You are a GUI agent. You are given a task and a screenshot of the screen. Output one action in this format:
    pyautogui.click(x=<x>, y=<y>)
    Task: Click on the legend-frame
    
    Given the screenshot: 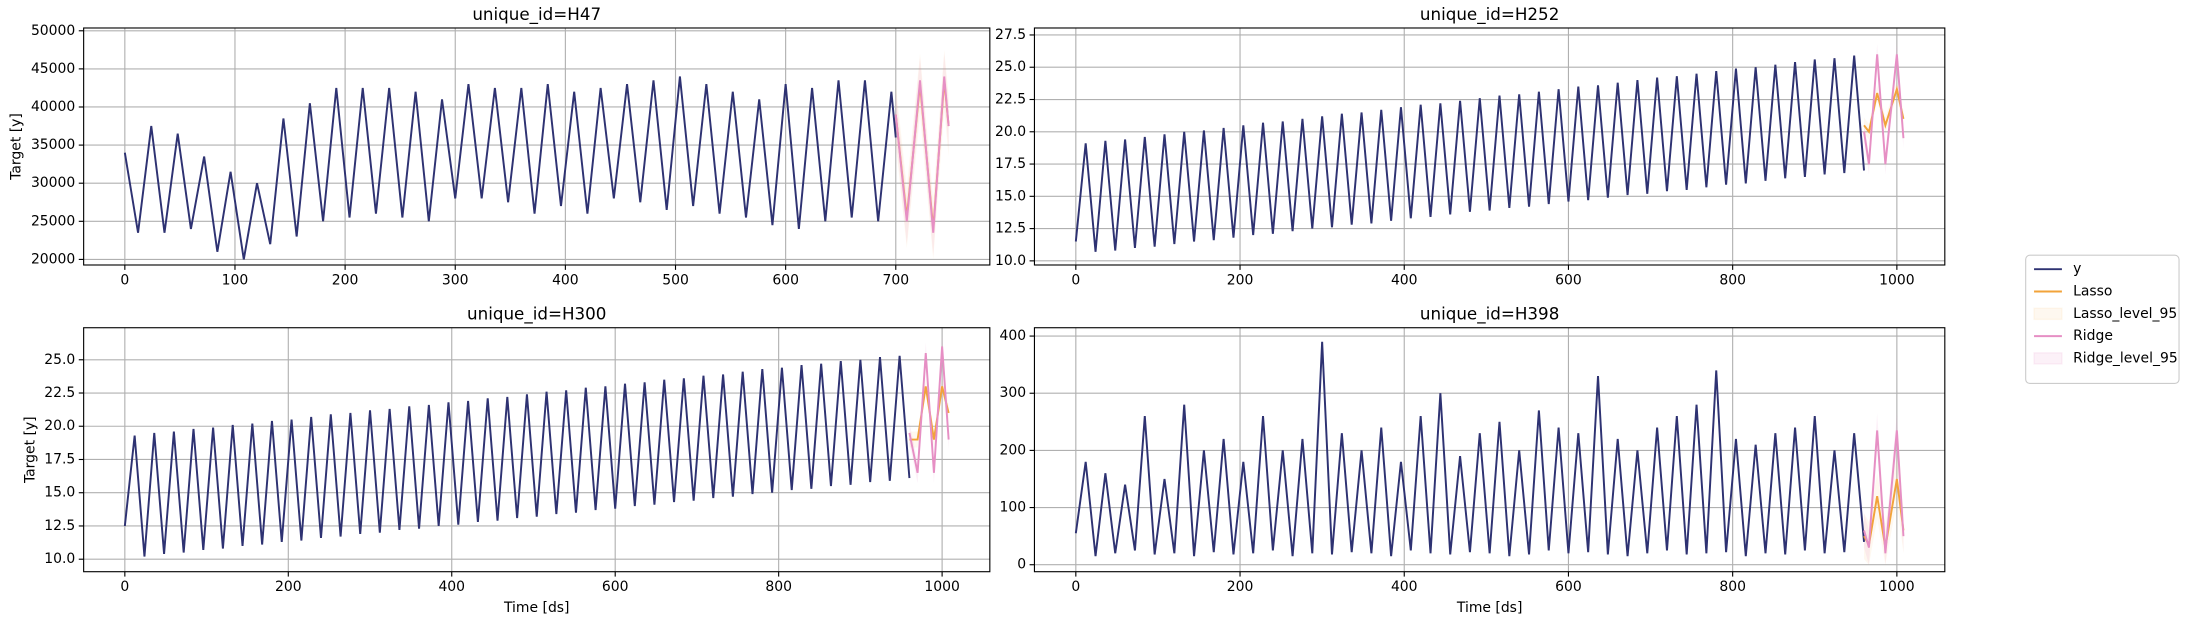 What is the action you would take?
    pyautogui.click(x=2102, y=319)
    